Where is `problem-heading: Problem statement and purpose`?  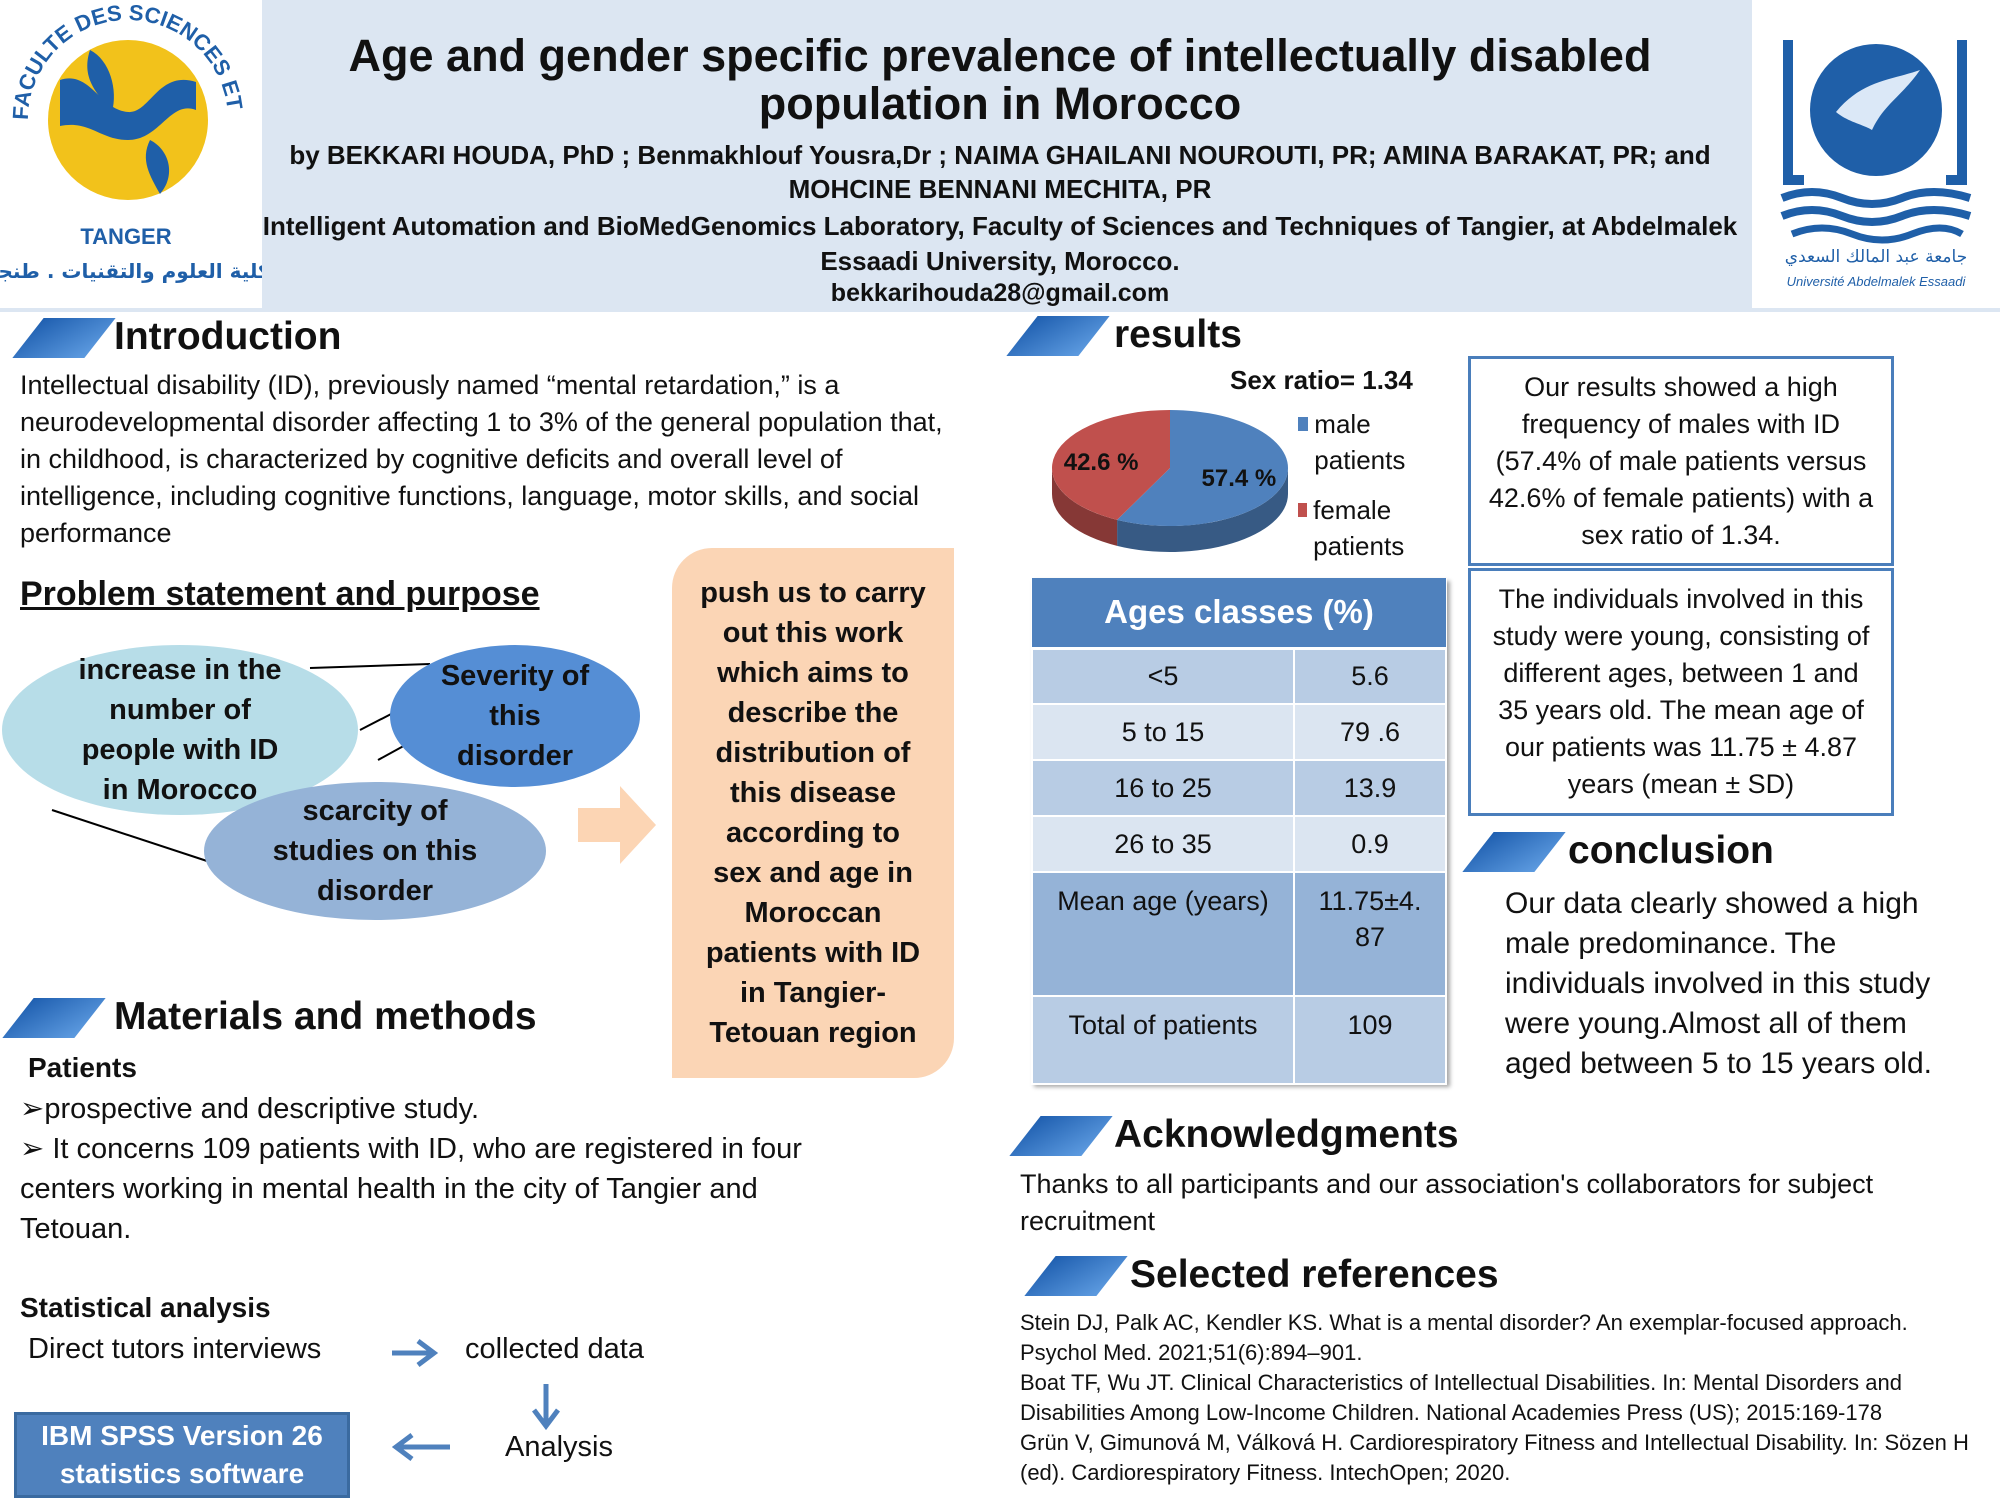
problem-heading: Problem statement and purpose is located at coordinates (280, 594).